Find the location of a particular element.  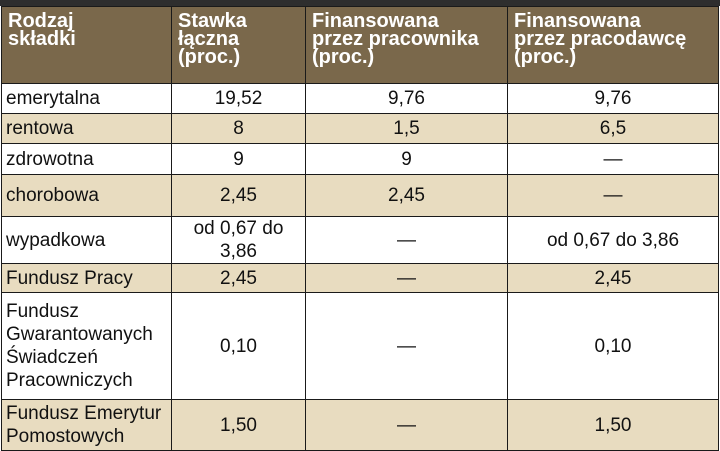

table-row: Fundusz Pracy 2,45 — 2,45 is located at coordinates (360, 278).